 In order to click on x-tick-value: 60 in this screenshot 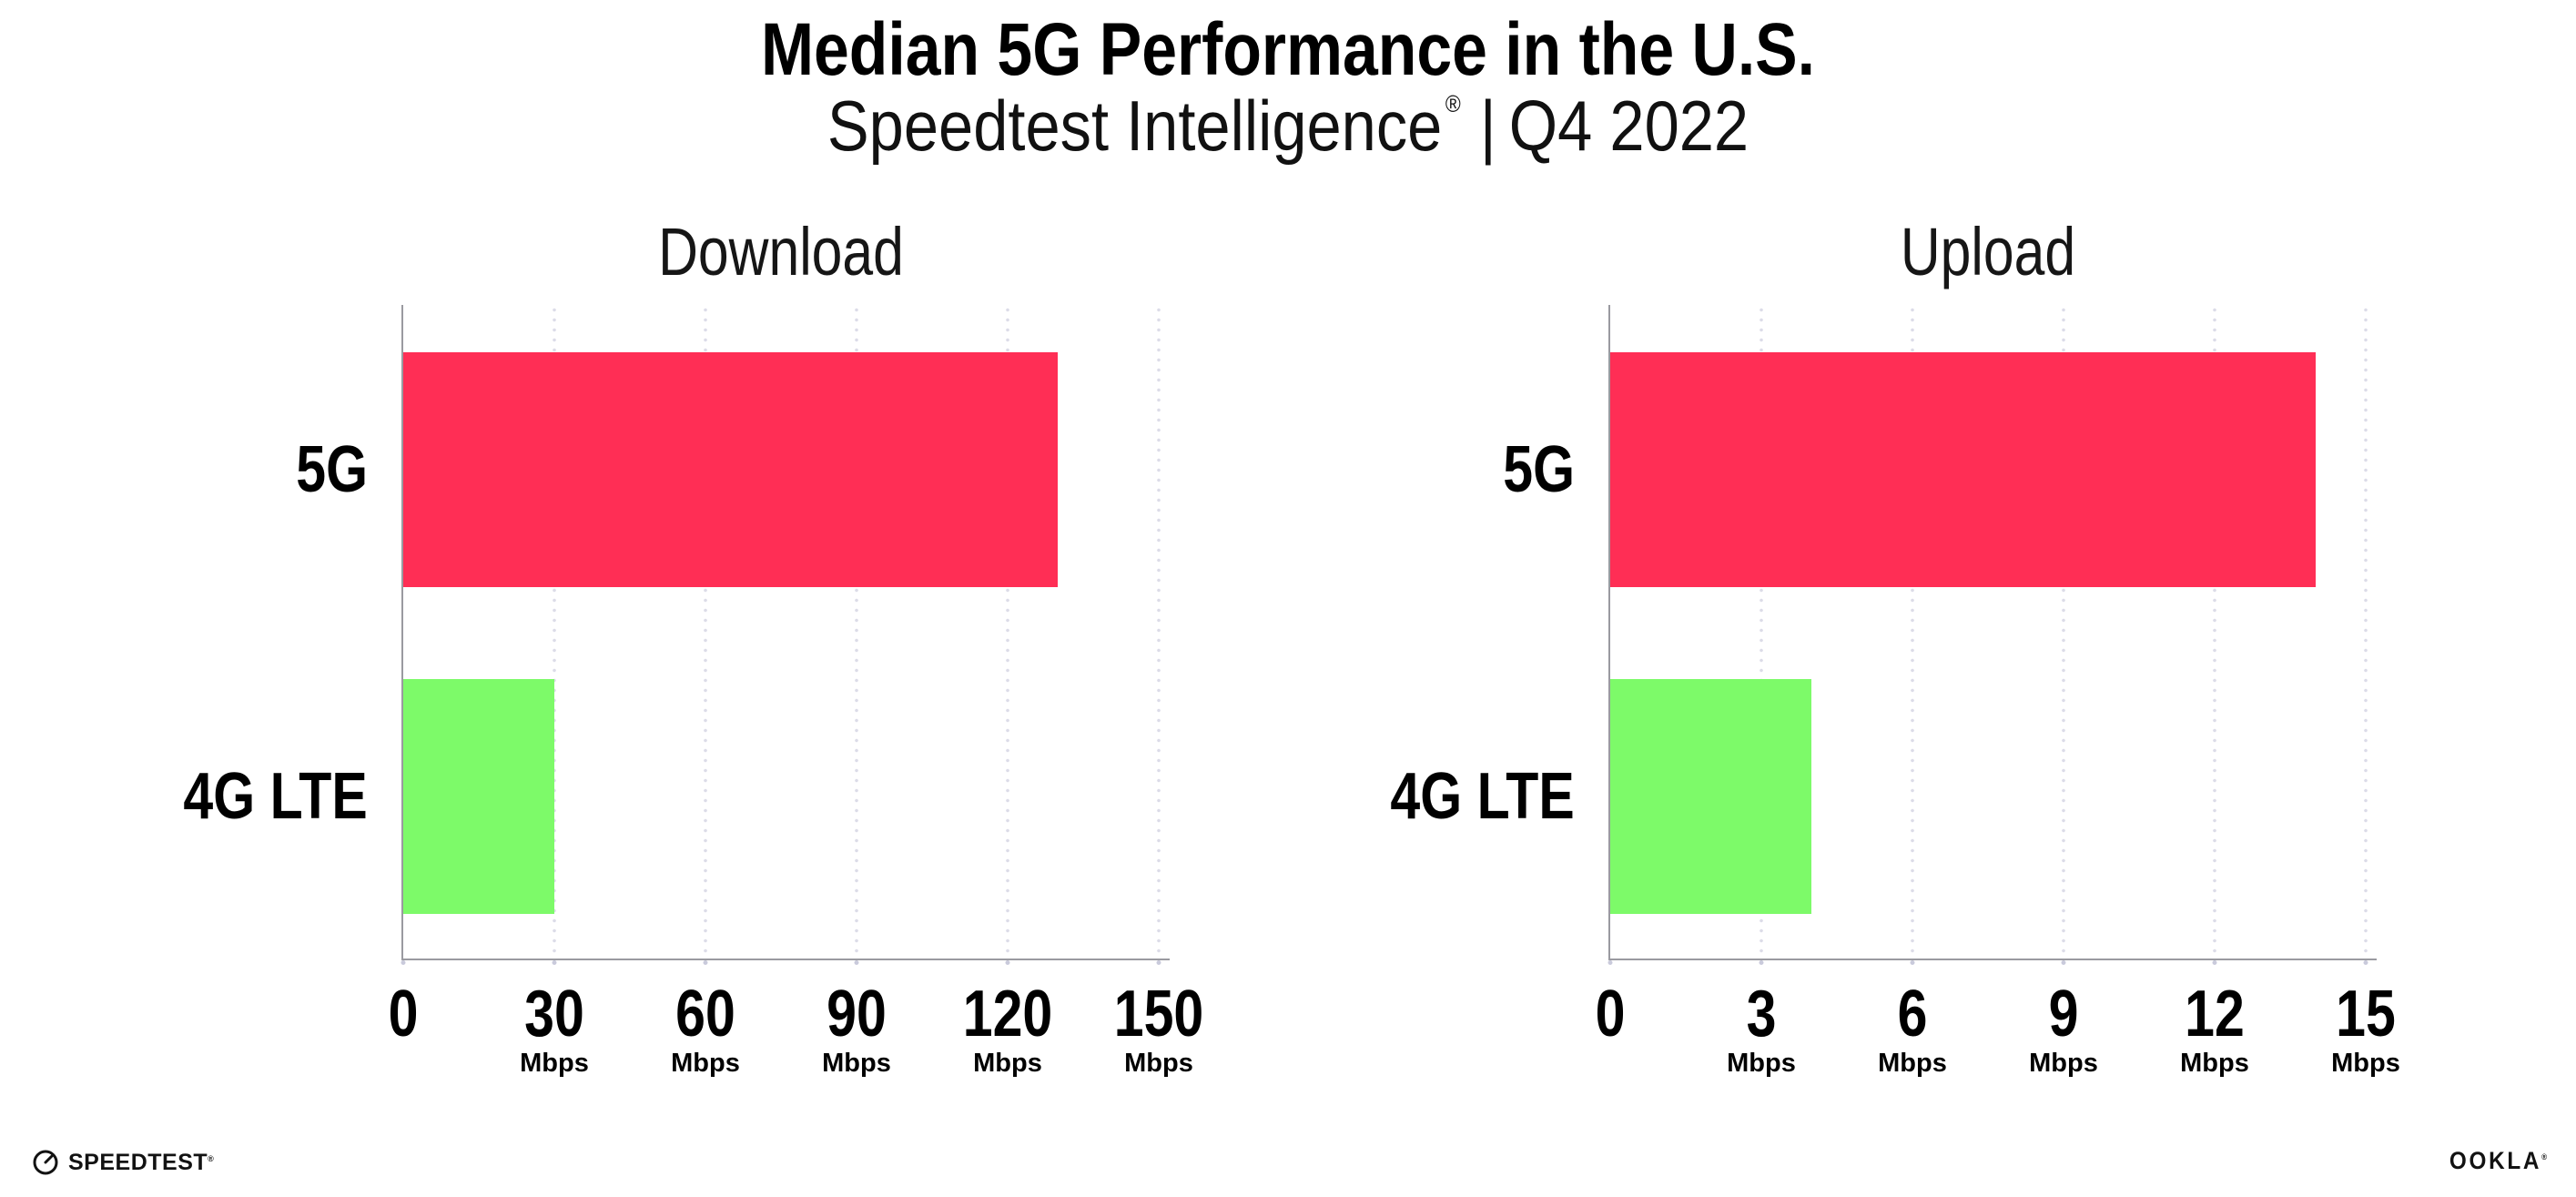, I will do `click(705, 1014)`.